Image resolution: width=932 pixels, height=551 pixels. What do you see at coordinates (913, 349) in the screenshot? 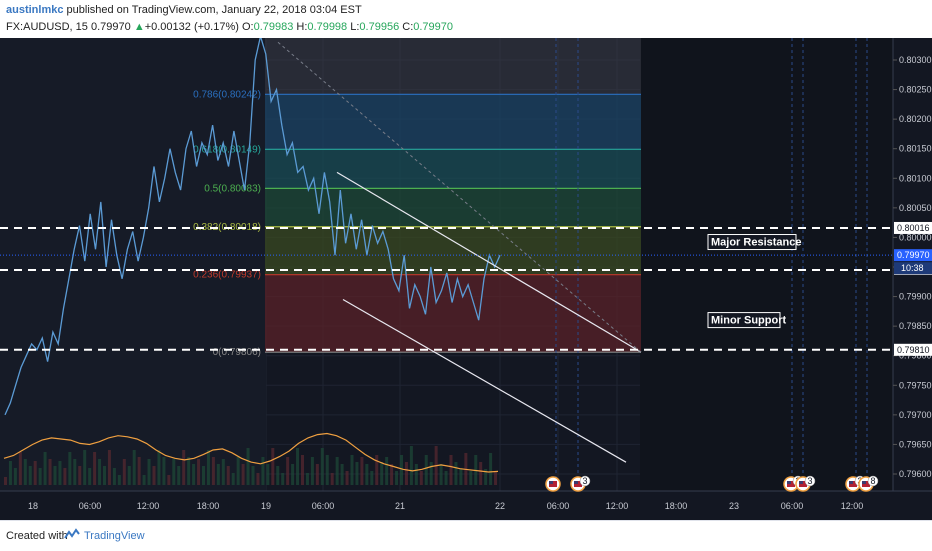
I see `price-tag` at bounding box center [913, 349].